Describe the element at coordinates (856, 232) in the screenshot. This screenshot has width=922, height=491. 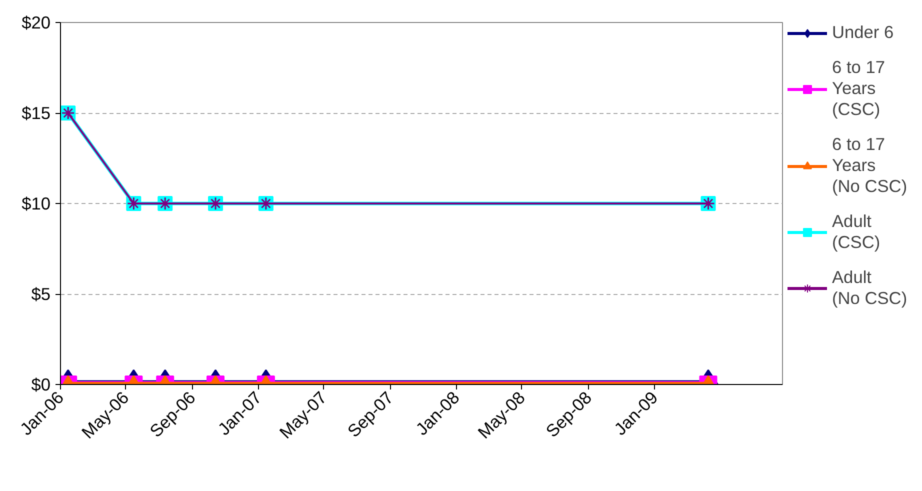
I see `legend-label: Adult (CSC)` at that location.